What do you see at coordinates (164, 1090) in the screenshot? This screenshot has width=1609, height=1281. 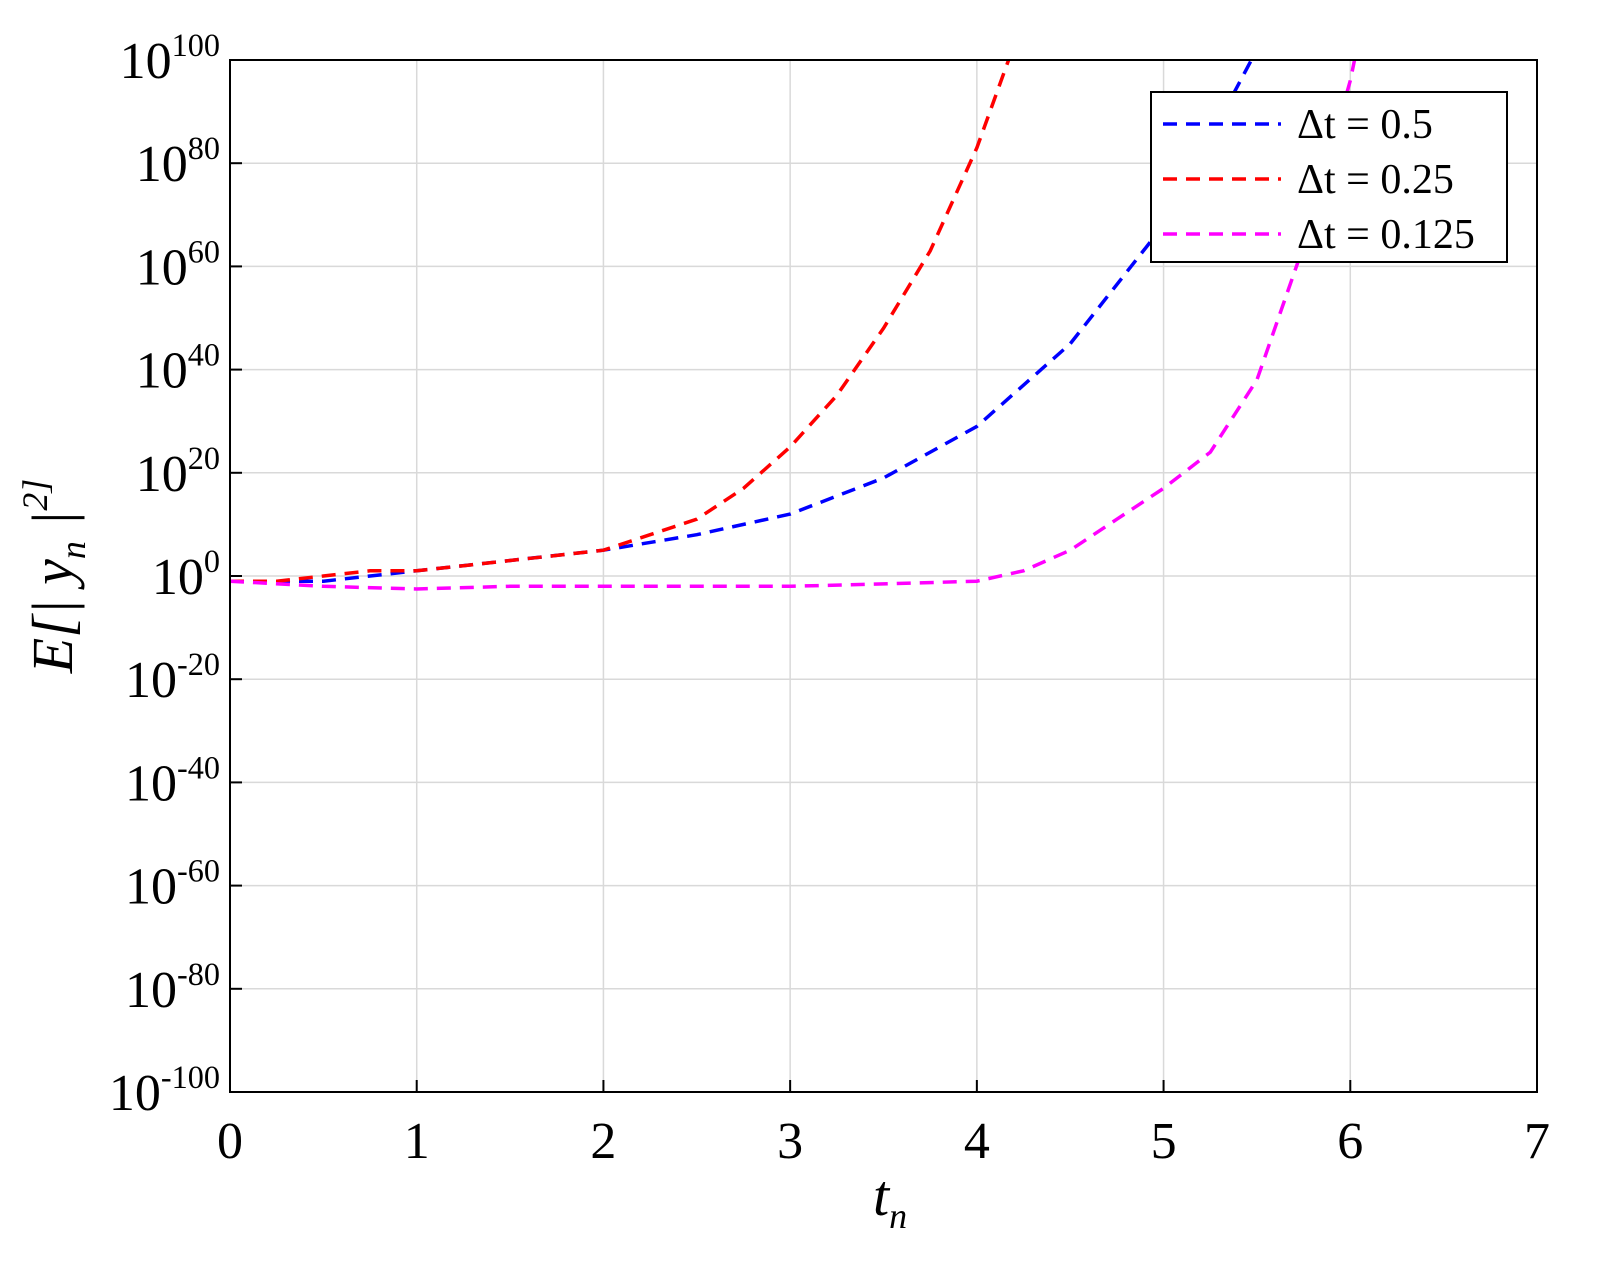 I see `y-tick-label: 10-100` at bounding box center [164, 1090].